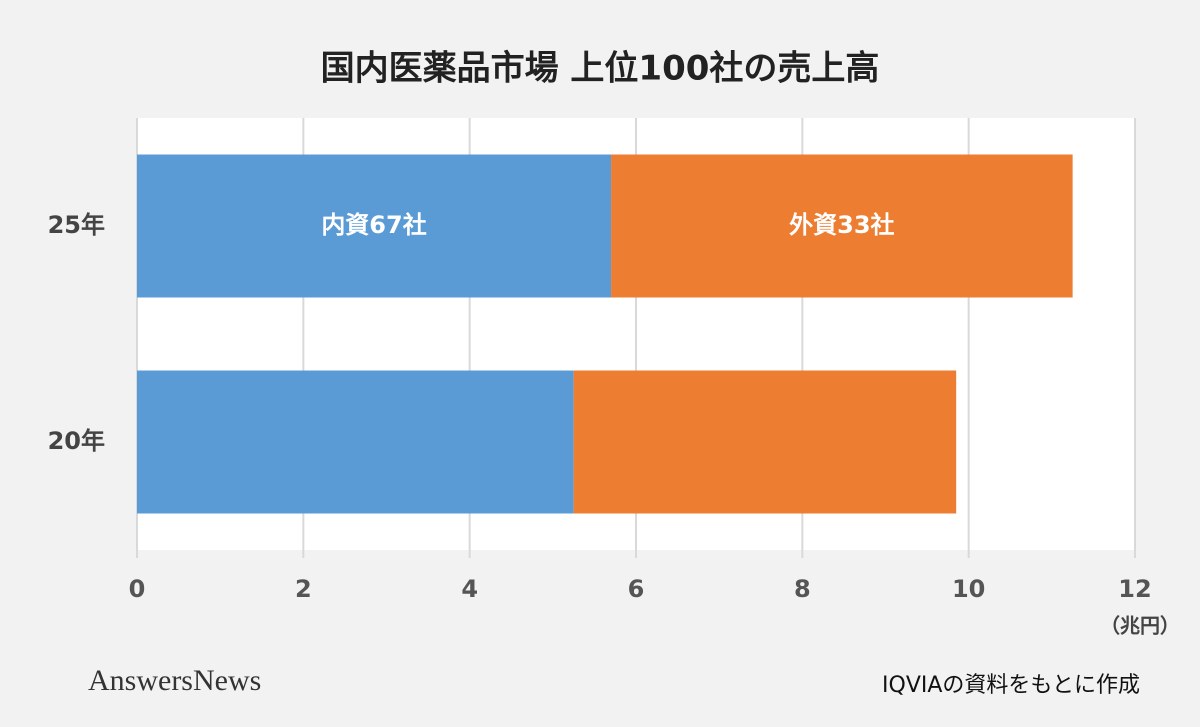 The height and width of the screenshot is (727, 1200). What do you see at coordinates (1134, 589) in the screenshot?
I see `x-tick-label: 12` at bounding box center [1134, 589].